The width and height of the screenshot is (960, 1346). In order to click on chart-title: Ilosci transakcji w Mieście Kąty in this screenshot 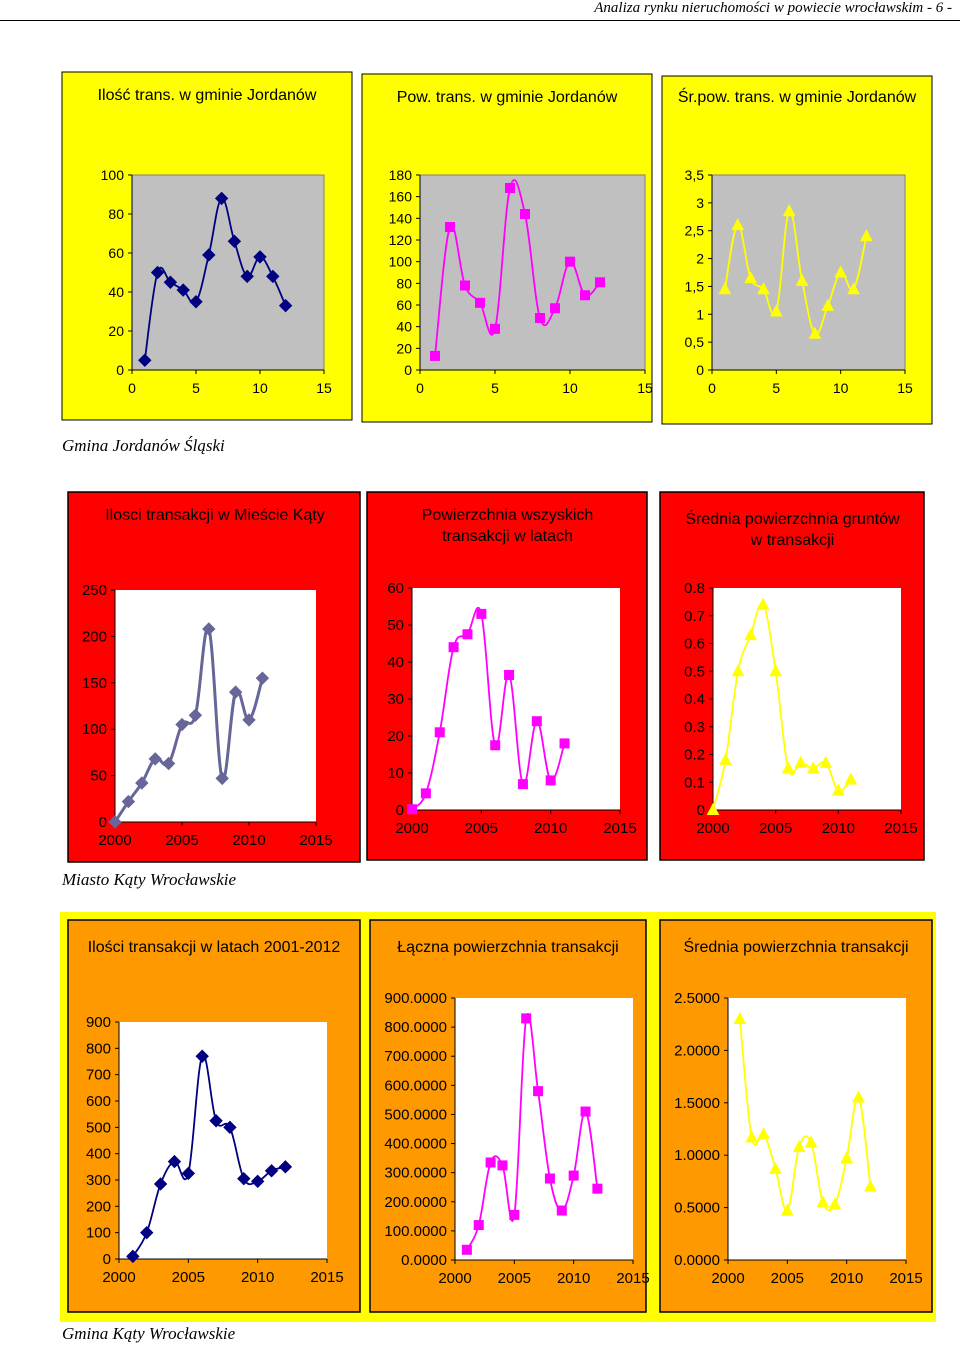, I will do `click(215, 515)`.